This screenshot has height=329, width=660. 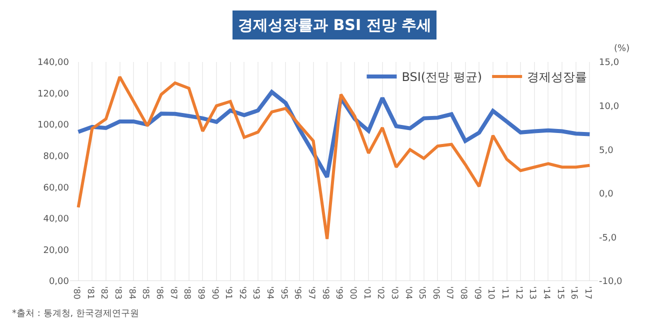 I want to click on x-tick-label: '00, so click(x=352, y=293).